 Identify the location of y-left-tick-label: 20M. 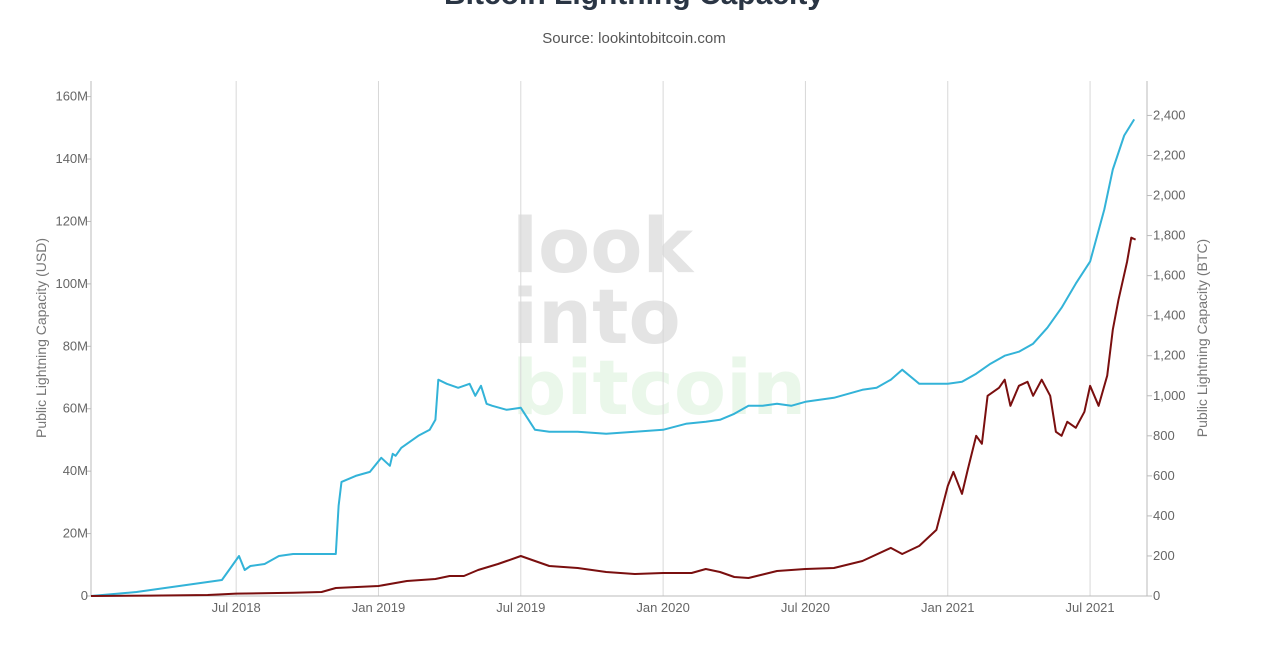
(75, 533).